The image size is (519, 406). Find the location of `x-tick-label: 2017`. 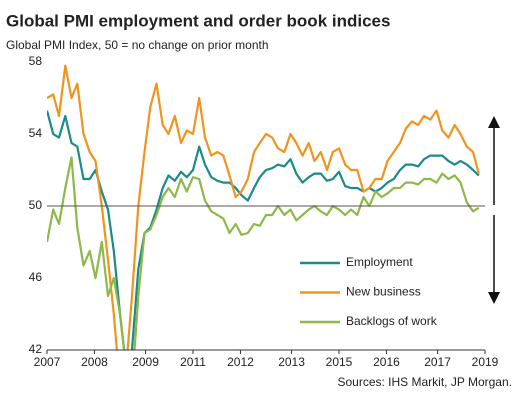

x-tick-label: 2017 is located at coordinates (437, 362).